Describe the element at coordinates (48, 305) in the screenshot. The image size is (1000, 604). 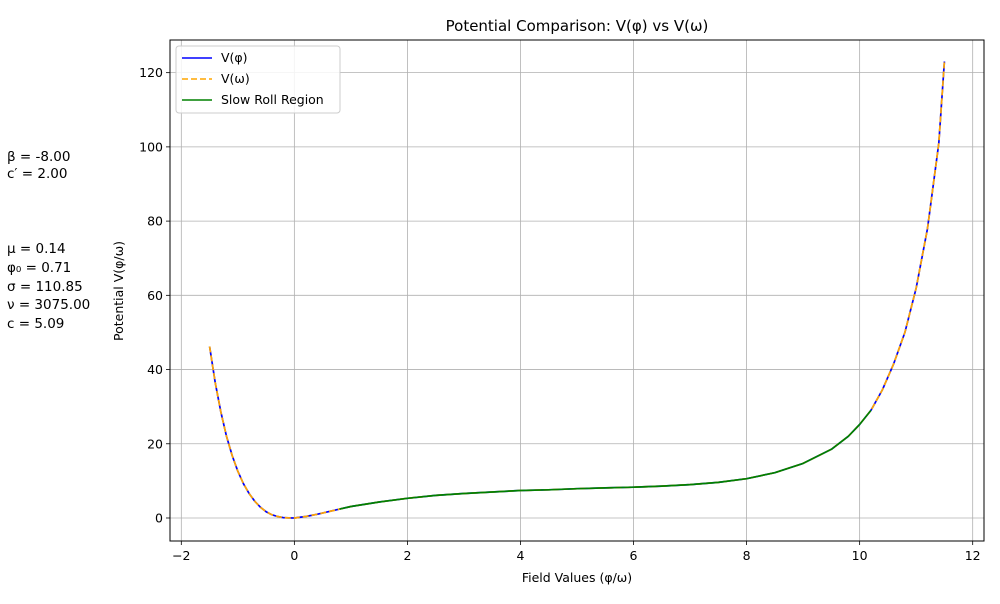
I see `param-nu: ν = 3075.00` at that location.